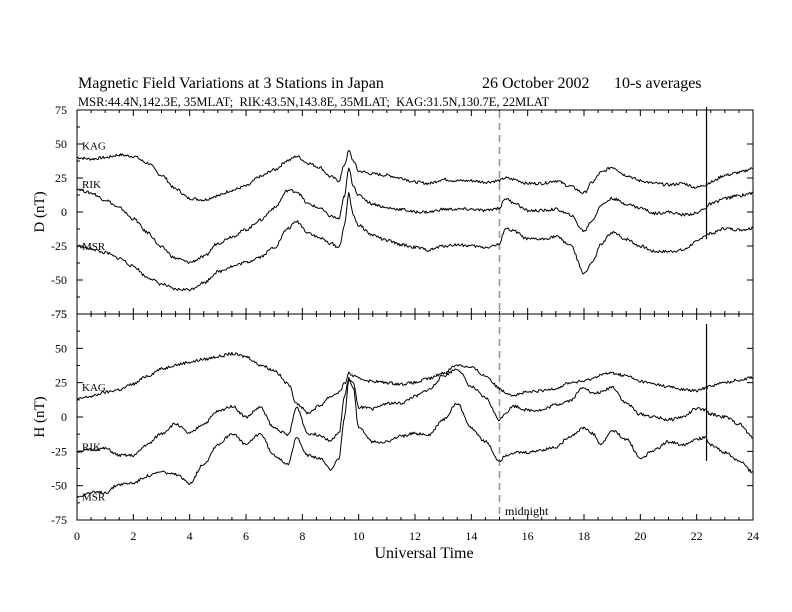 The image size is (792, 612). Describe the element at coordinates (640, 536) in the screenshot. I see `x-tick-label: 20` at that location.